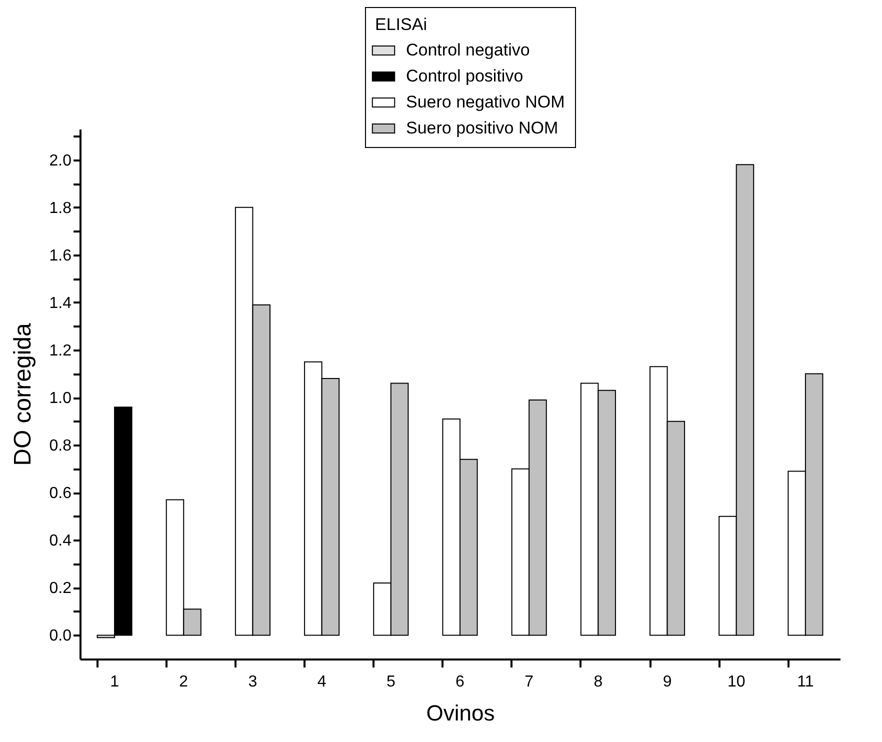 The width and height of the screenshot is (882, 742). Describe the element at coordinates (401, 24) in the screenshot. I see `legend-title: ELISAi` at that location.